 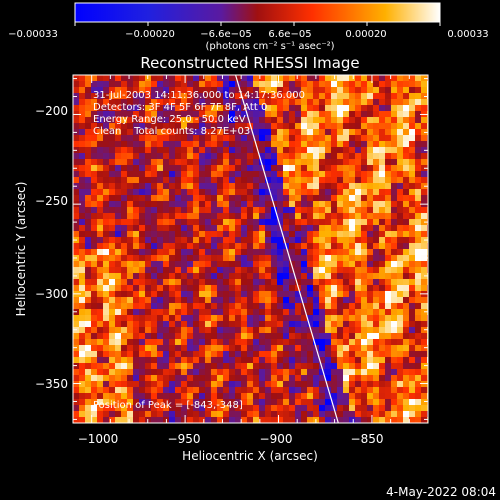 What do you see at coordinates (171, 131) in the screenshot?
I see `annotation-clean-counts: Clean Total counts: 8.27E+03` at bounding box center [171, 131].